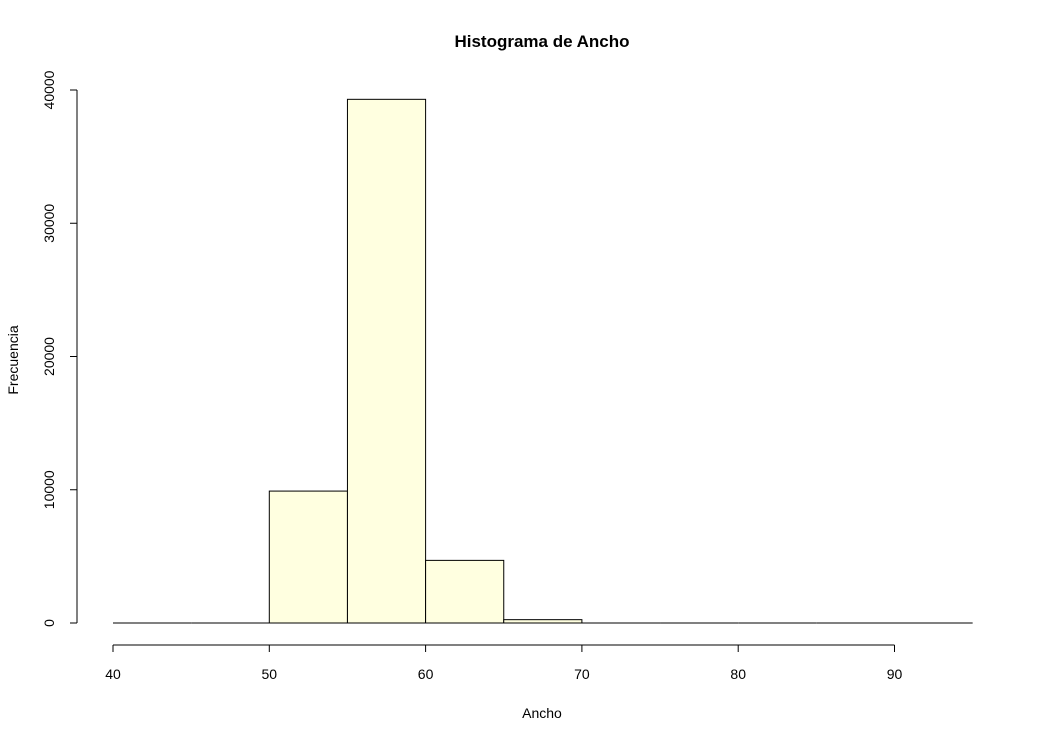 The height and width of the screenshot is (742, 1048). Describe the element at coordinates (542, 713) in the screenshot. I see `x-axis-label: Ancho` at that location.